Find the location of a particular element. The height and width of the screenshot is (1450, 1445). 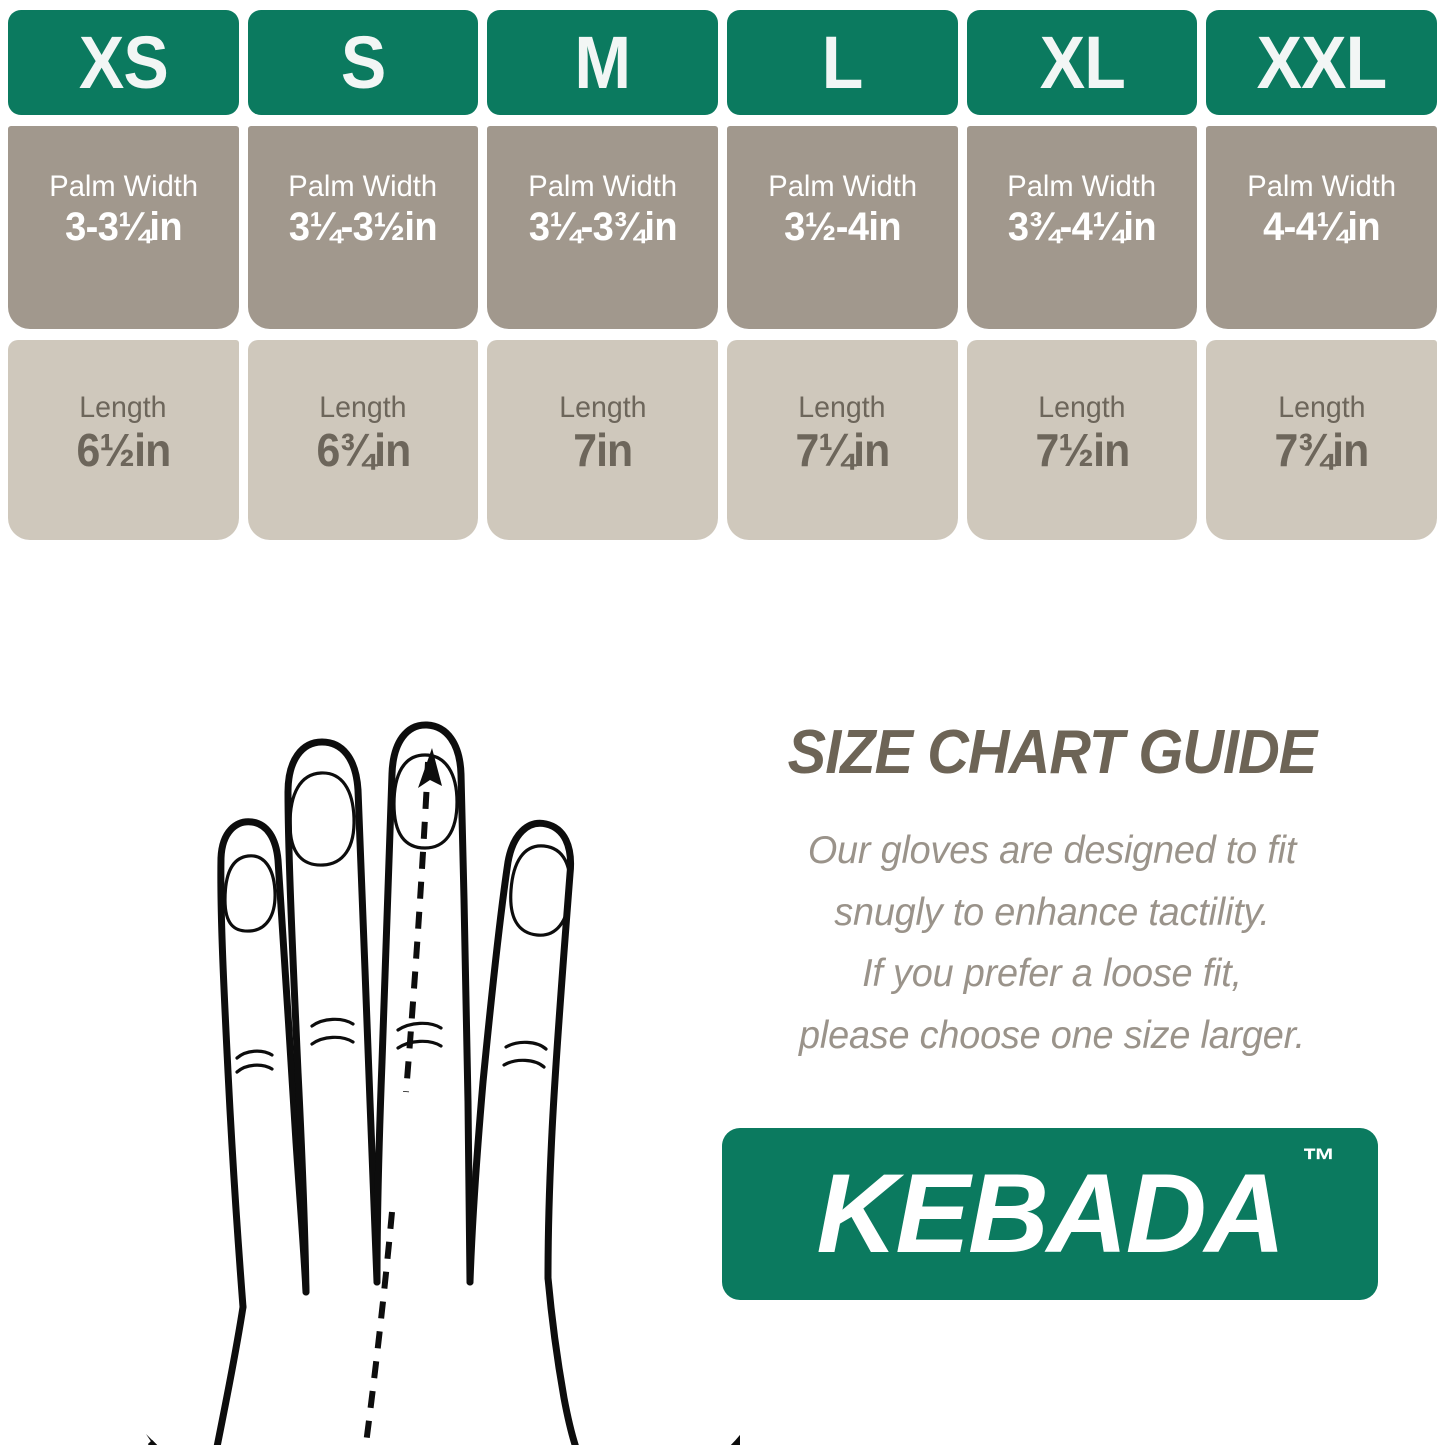

palm-width-card-m: Palm Width 3¼-3¾in is located at coordinates (602, 227).